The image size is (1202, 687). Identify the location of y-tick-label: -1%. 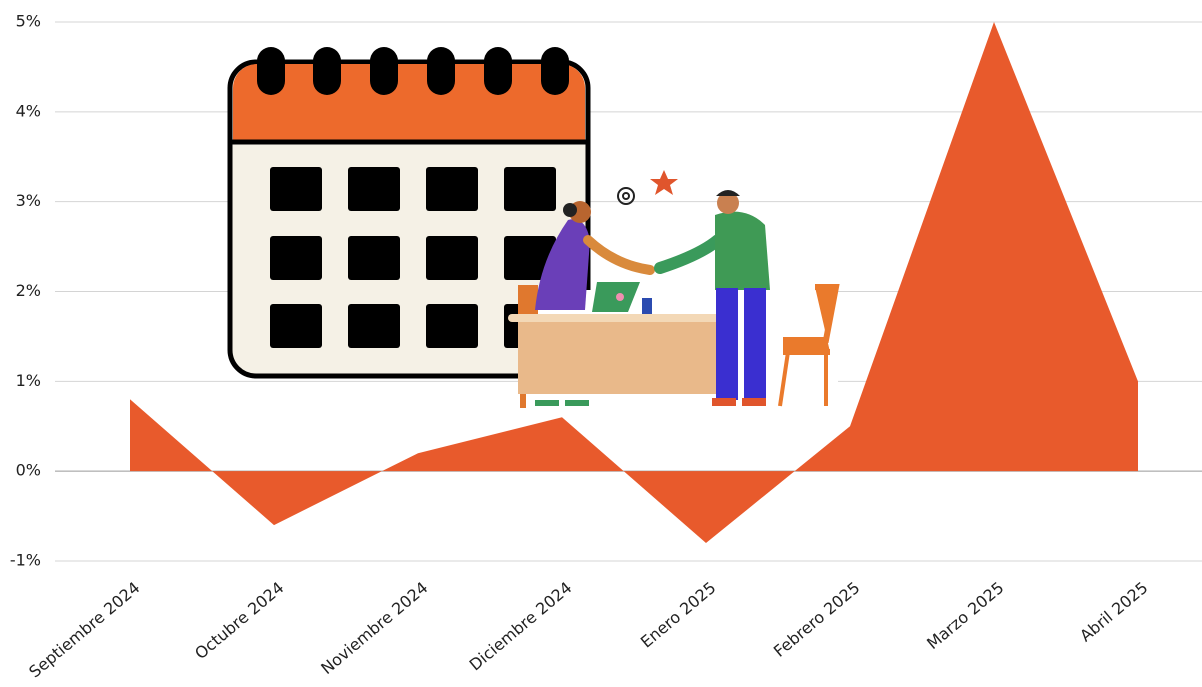
(25, 560).